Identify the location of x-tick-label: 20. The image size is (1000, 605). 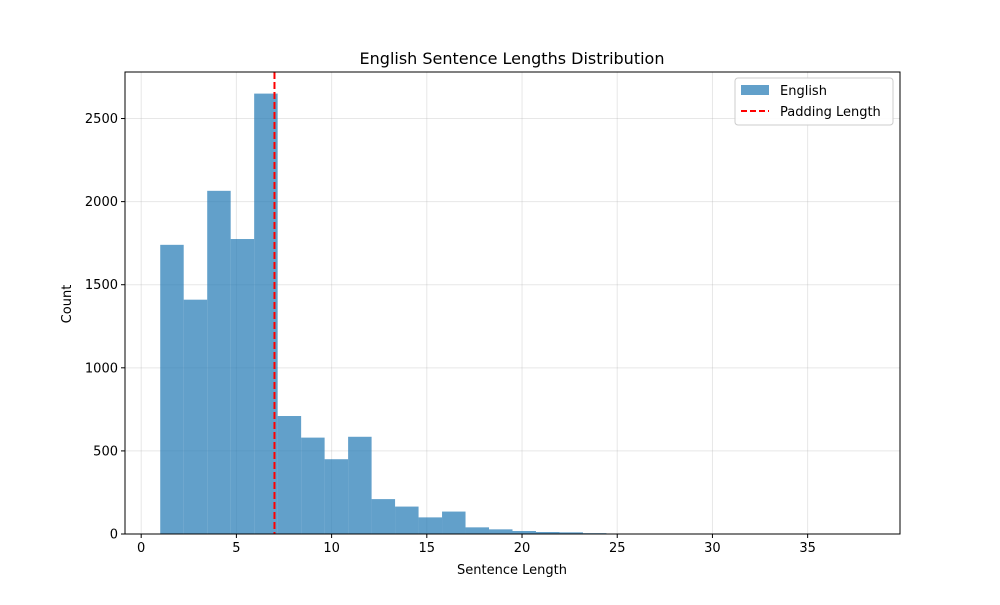
(522, 548).